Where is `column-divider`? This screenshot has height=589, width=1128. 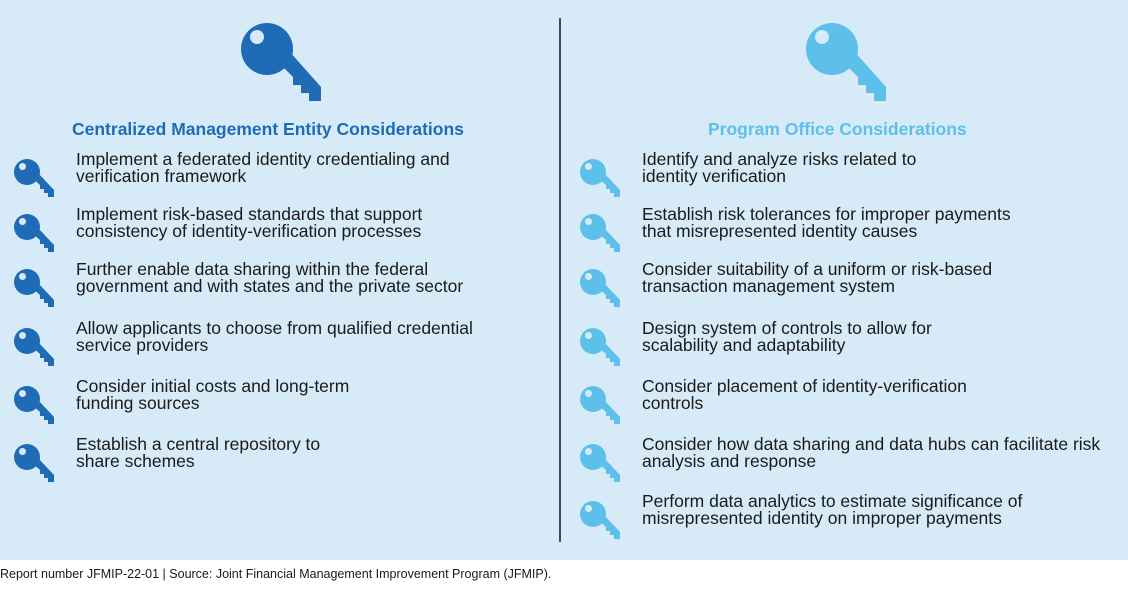
column-divider is located at coordinates (560, 280).